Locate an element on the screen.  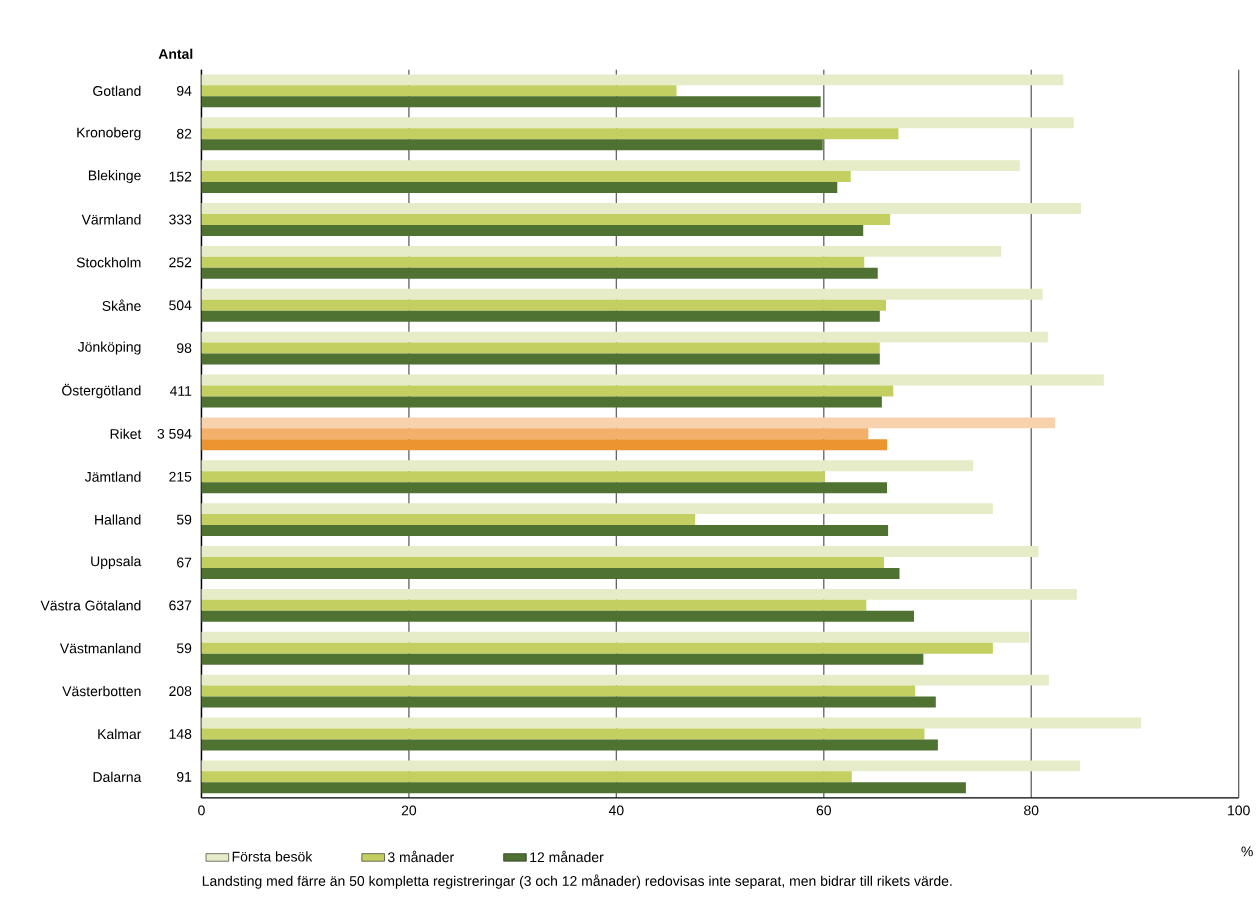
y2-tick-label: 94 is located at coordinates (184, 91).